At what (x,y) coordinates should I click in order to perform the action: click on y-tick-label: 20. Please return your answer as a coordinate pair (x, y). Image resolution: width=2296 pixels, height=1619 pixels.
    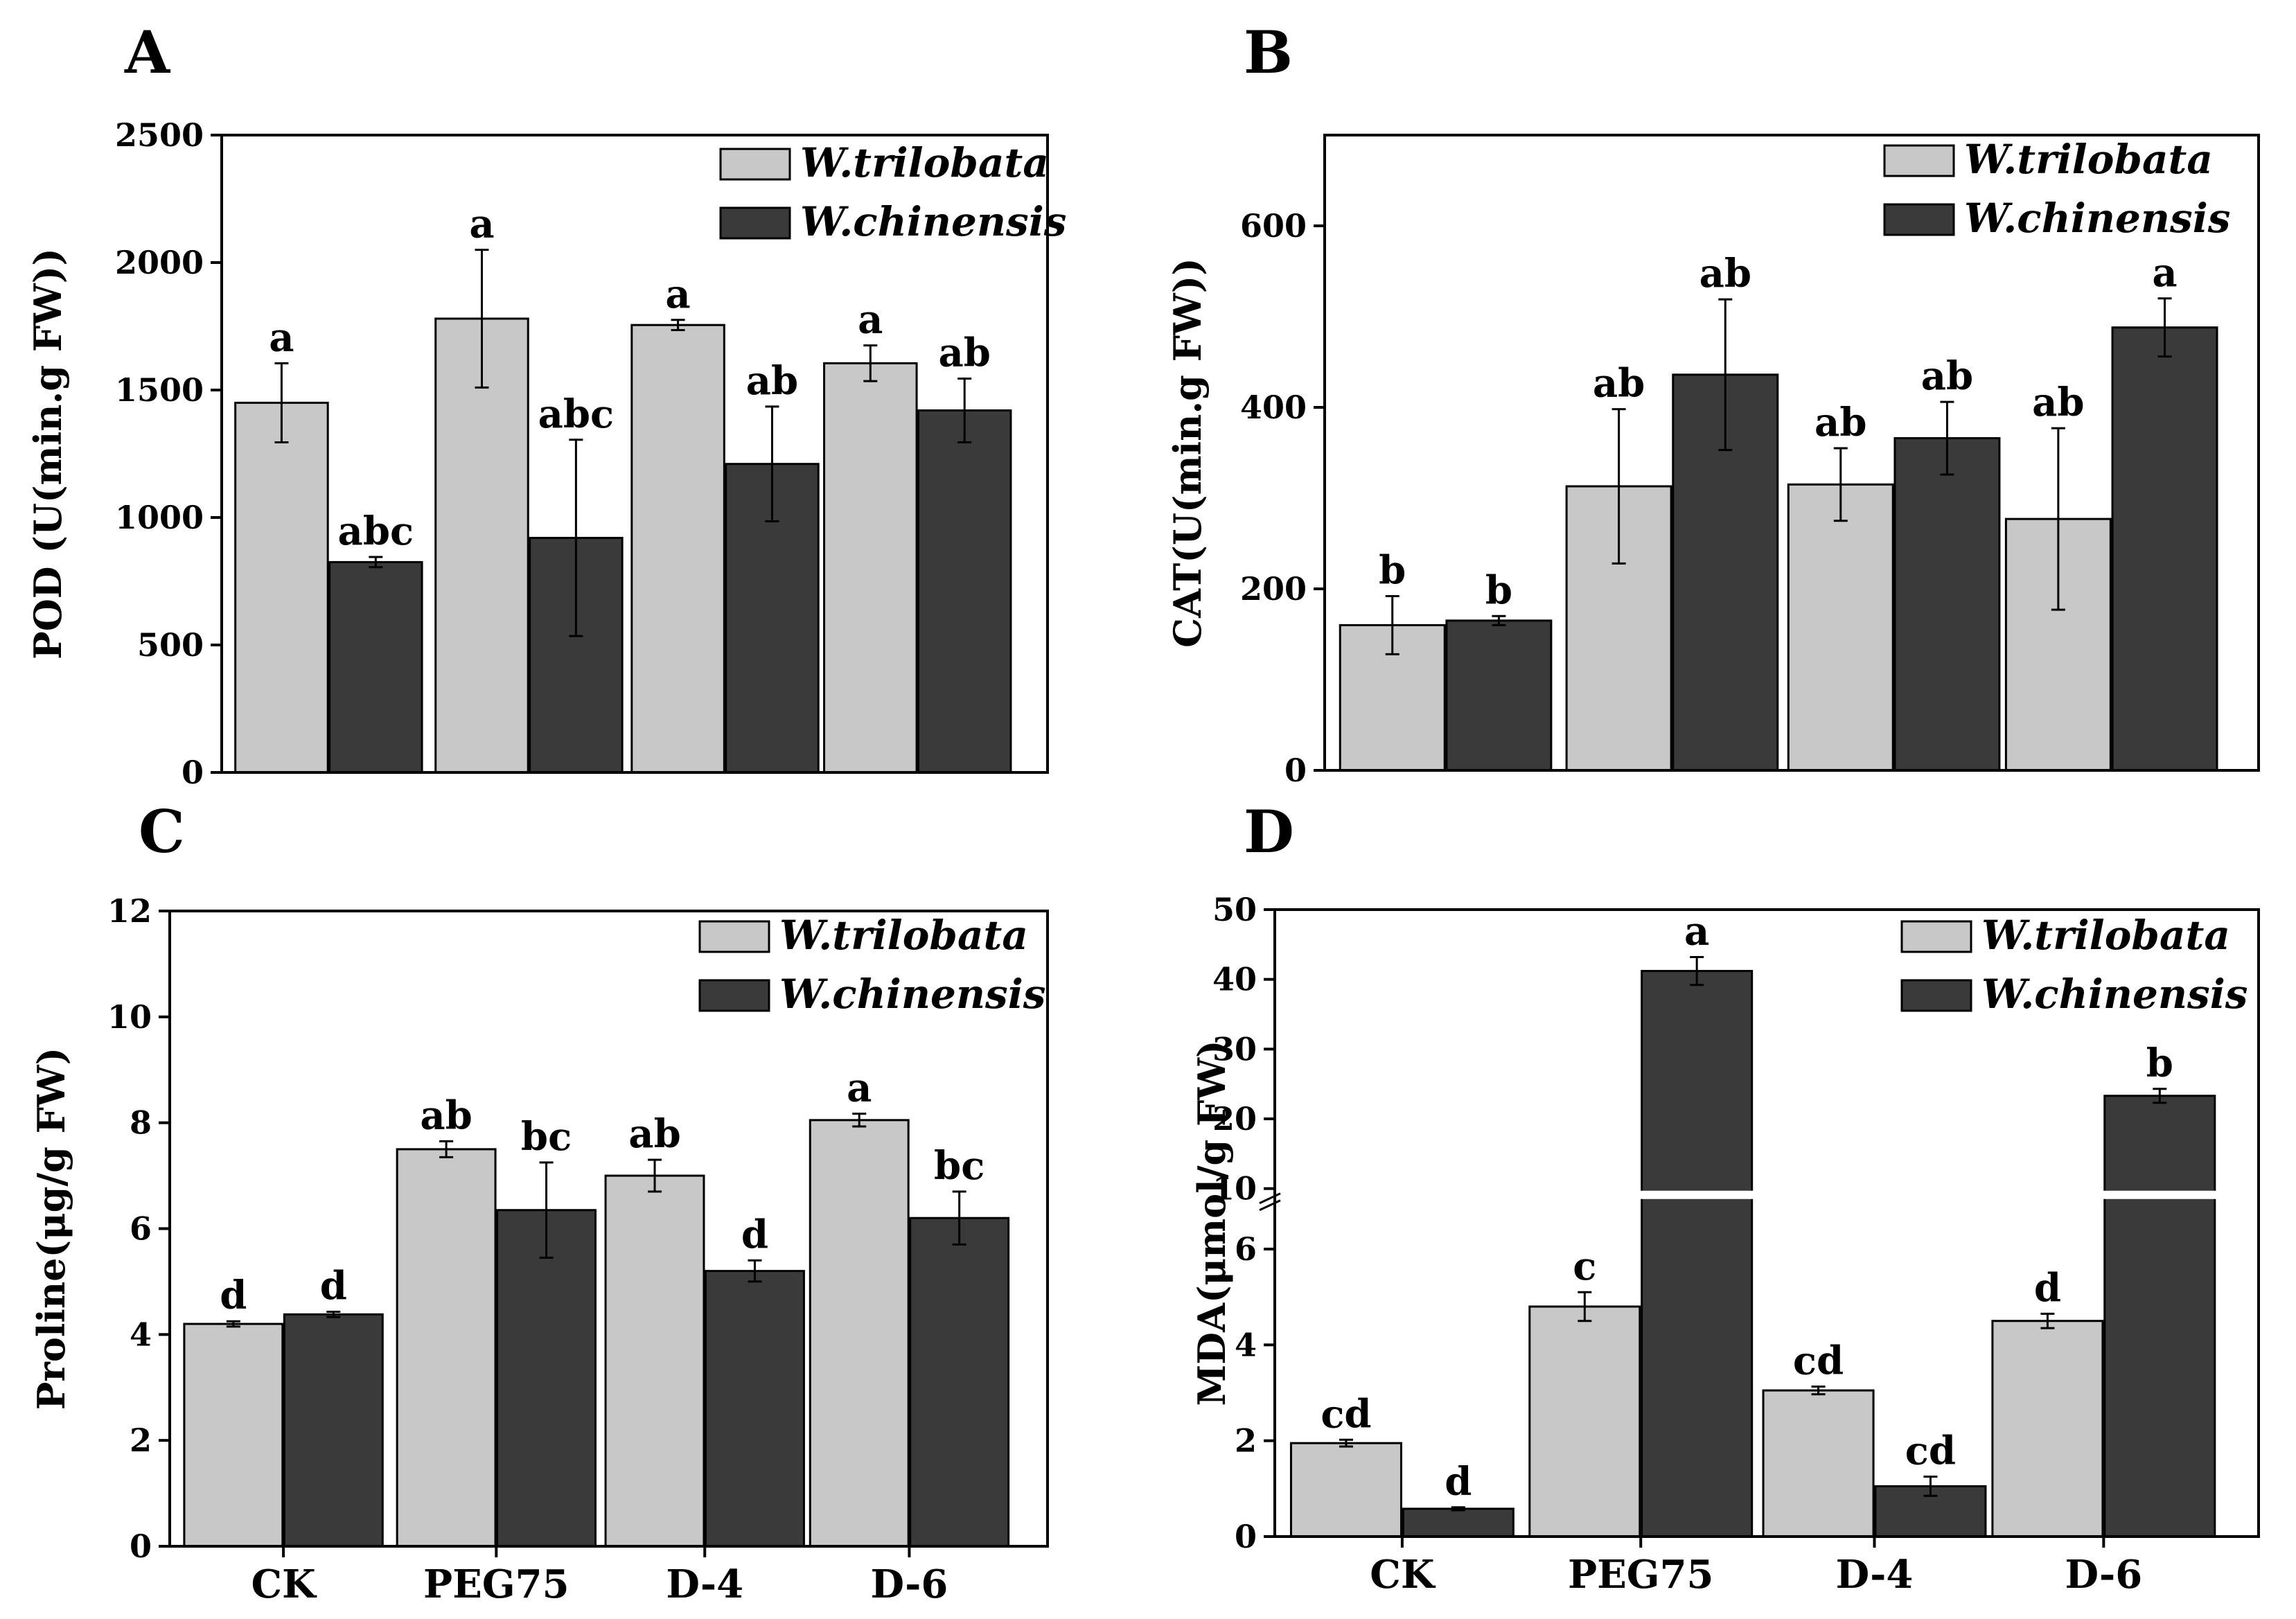
    Looking at the image, I should click on (1234, 1119).